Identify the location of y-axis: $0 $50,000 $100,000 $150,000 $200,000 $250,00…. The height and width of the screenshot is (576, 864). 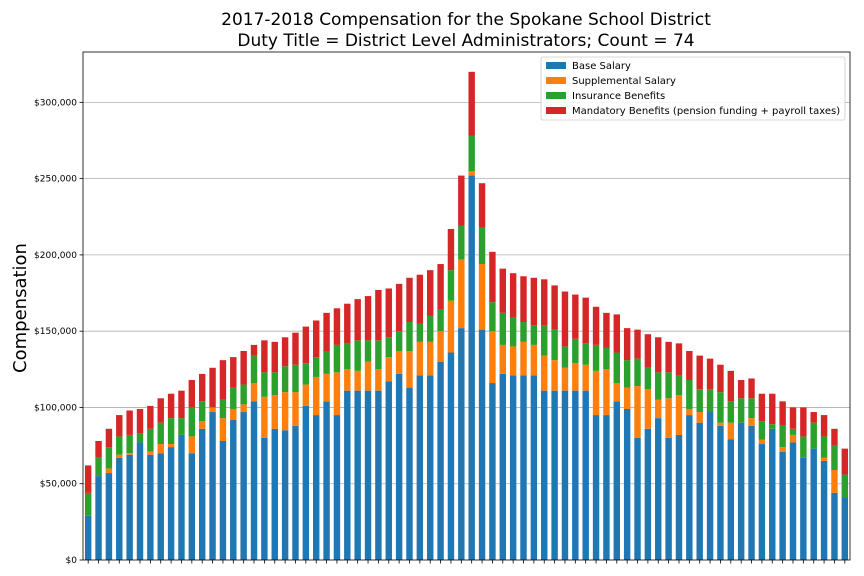
(58, 332).